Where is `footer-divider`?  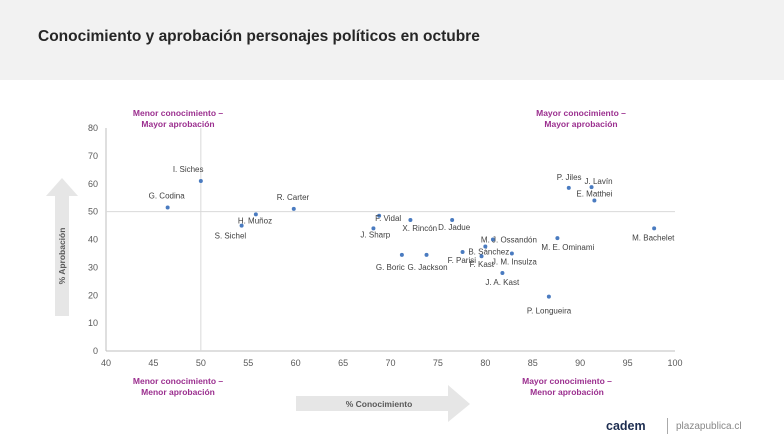 footer-divider is located at coordinates (667, 426).